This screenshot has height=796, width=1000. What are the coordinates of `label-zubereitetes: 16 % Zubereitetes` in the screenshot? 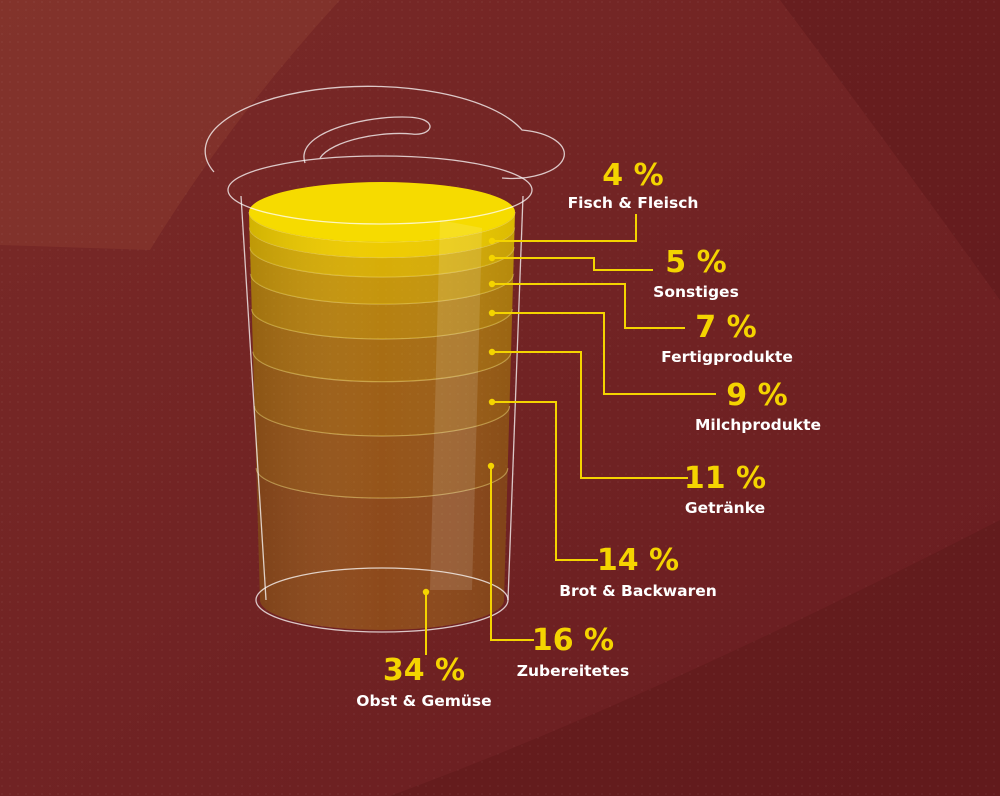 It's located at (558, 571).